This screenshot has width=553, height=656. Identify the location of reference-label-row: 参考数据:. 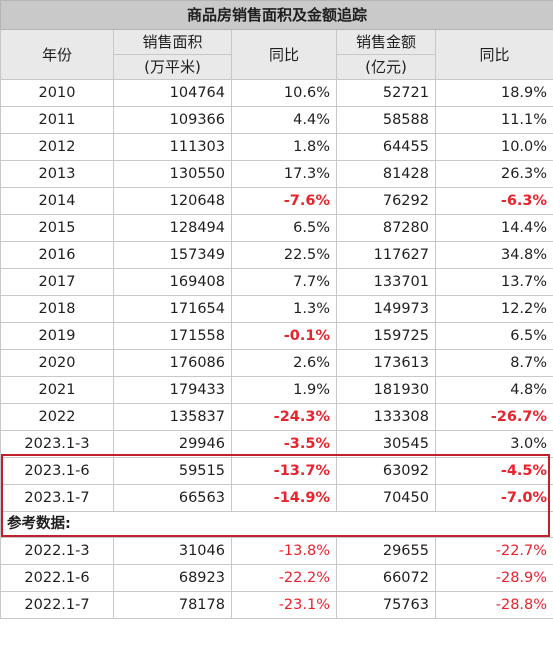
(276, 524).